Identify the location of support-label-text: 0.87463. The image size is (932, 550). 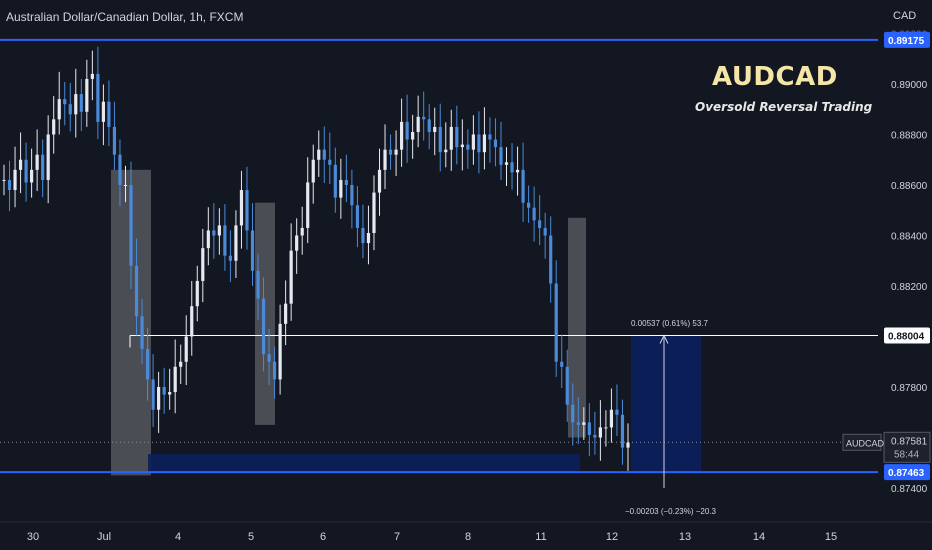
(906, 473).